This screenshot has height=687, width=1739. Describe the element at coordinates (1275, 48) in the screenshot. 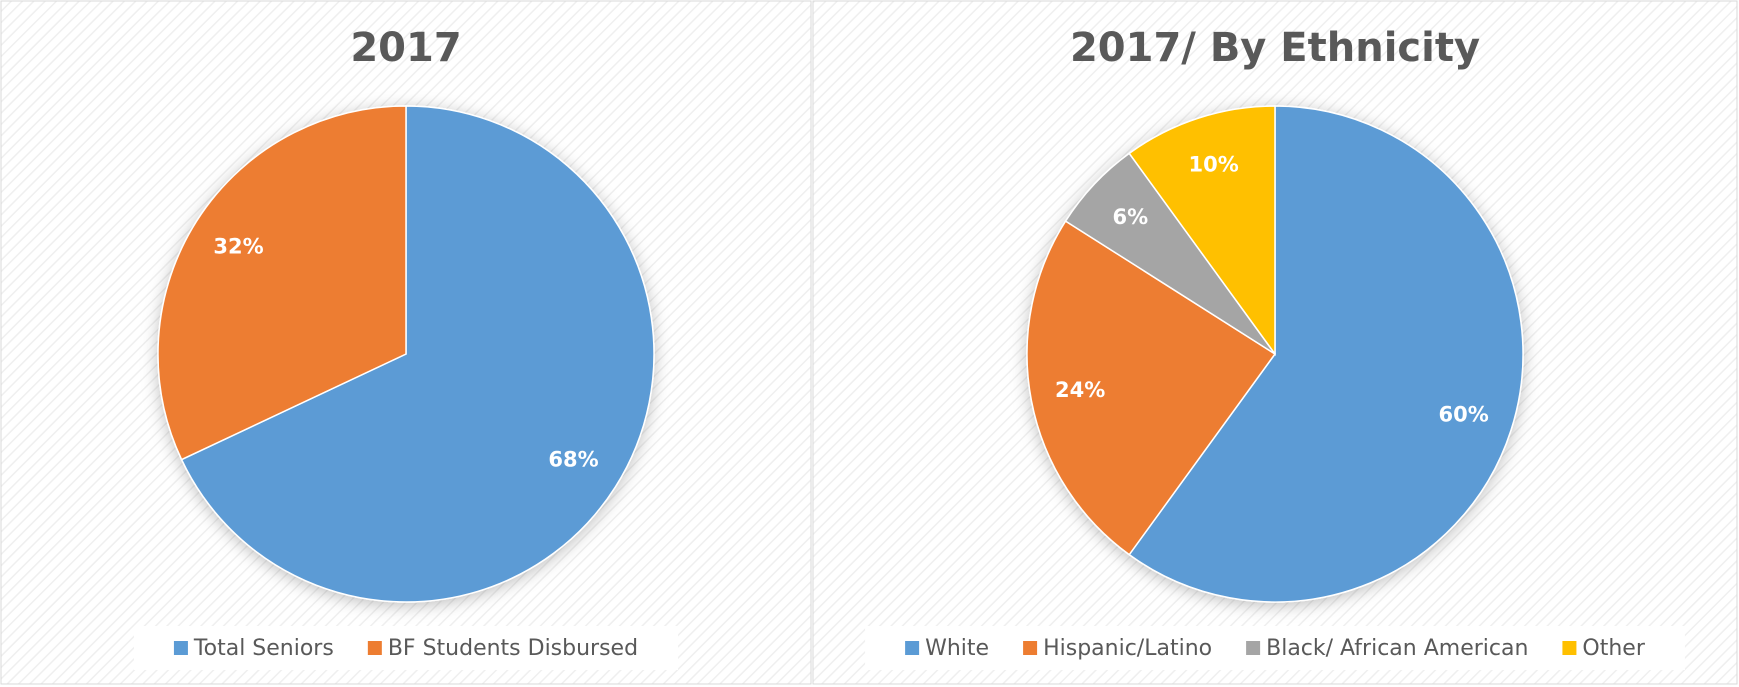

I see `chart-title: 2017/ By Ethnicity` at that location.